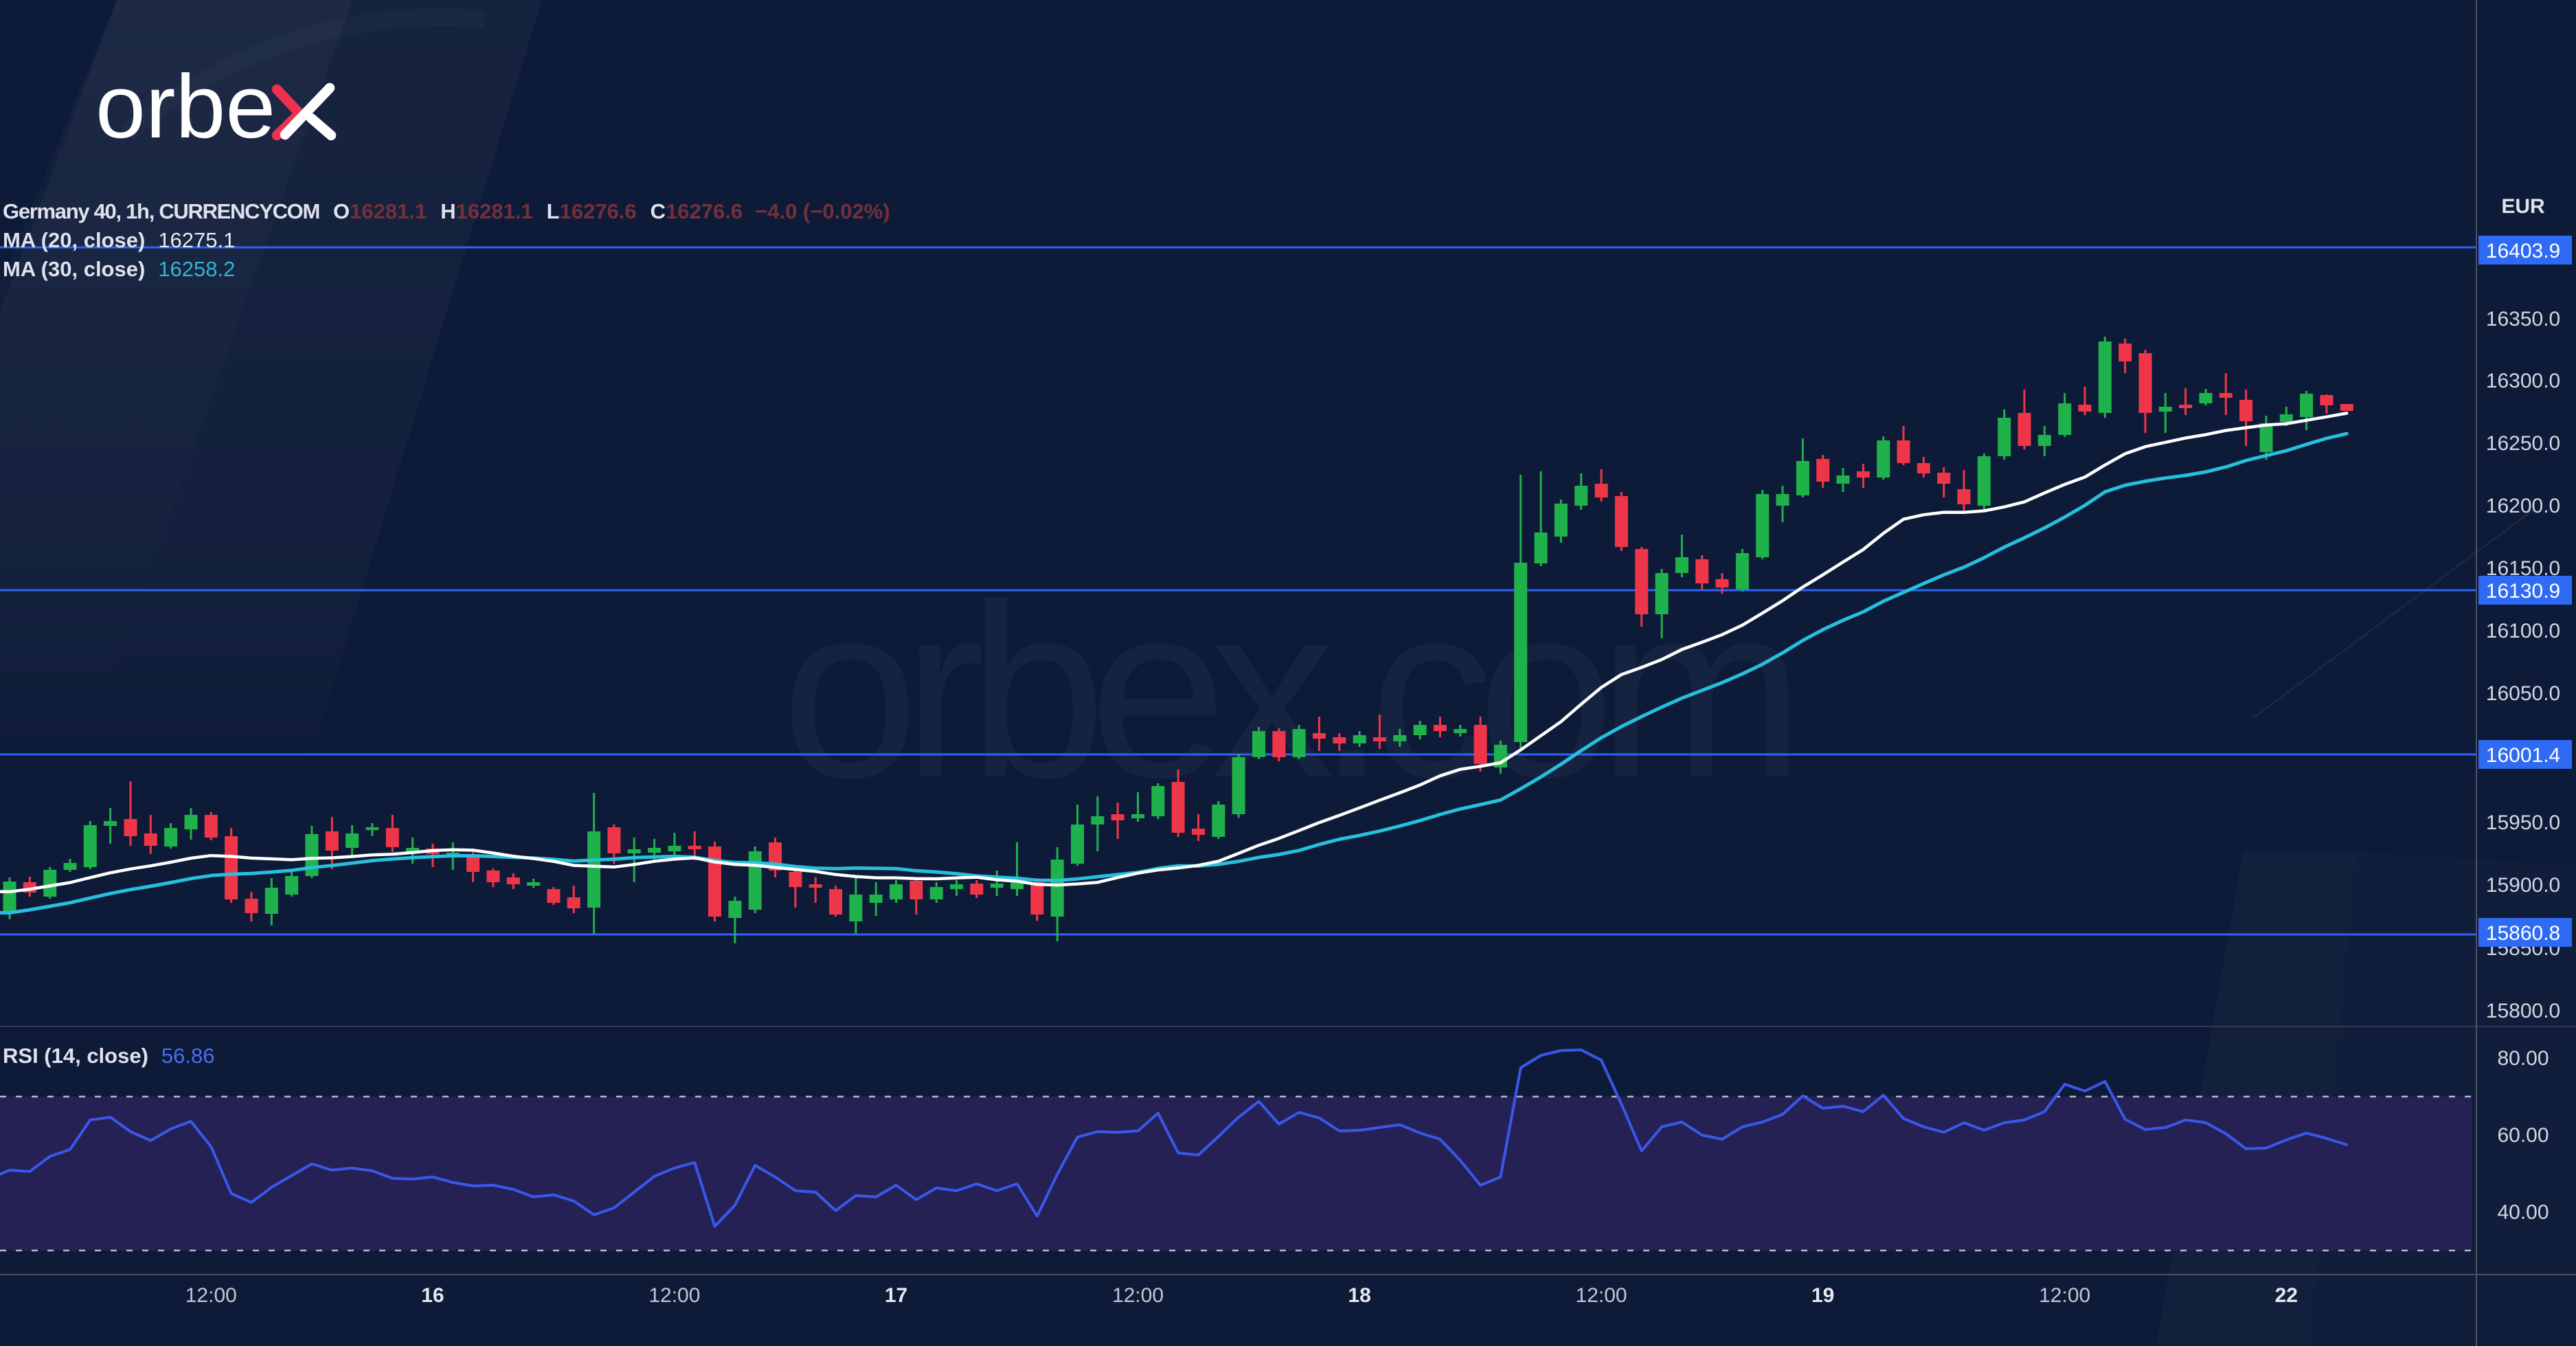 Image resolution: width=2576 pixels, height=1346 pixels. I want to click on svg-text: 22, so click(2286, 1295).